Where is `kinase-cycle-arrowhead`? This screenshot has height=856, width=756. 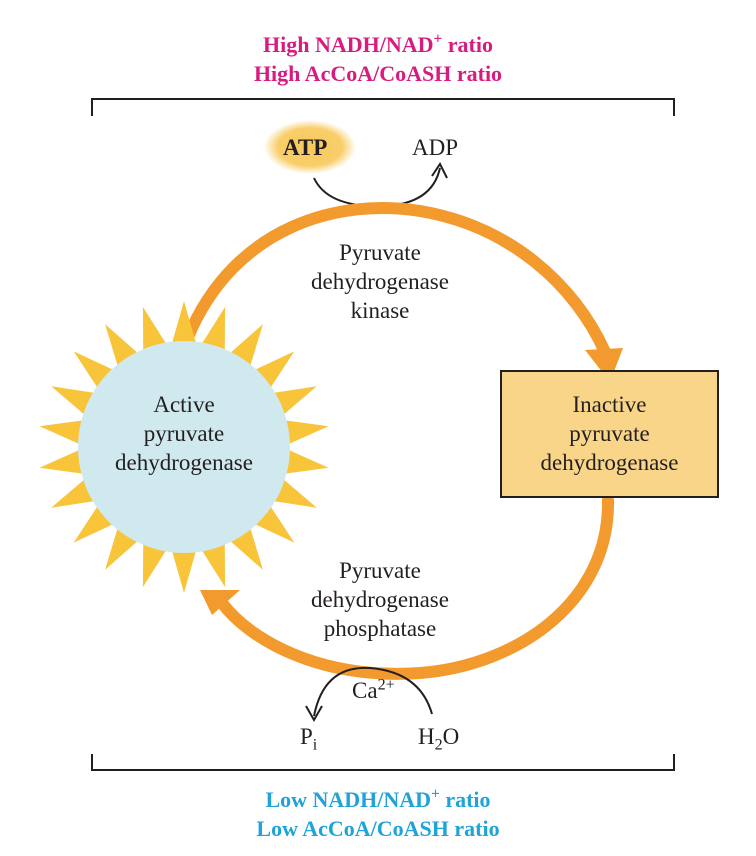 kinase-cycle-arrowhead is located at coordinates (604, 365).